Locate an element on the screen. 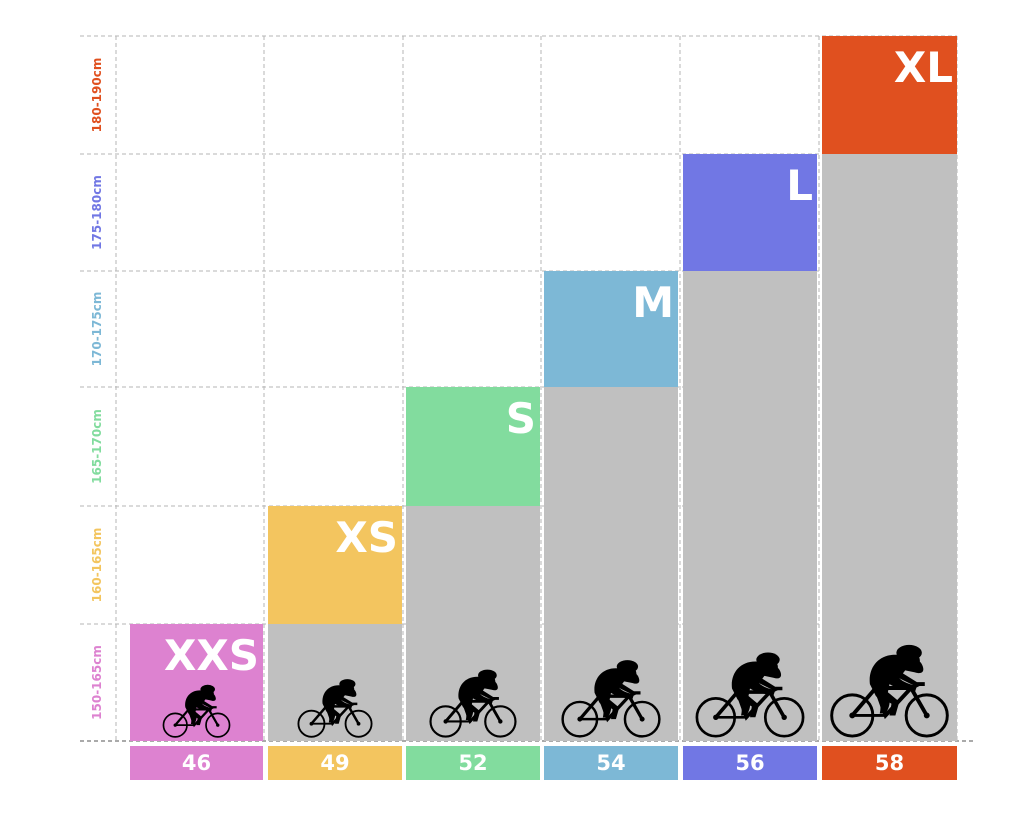 Image resolution: width=1024 pixels, height=827 pixels. frame-size-label: 46 is located at coordinates (196, 763).